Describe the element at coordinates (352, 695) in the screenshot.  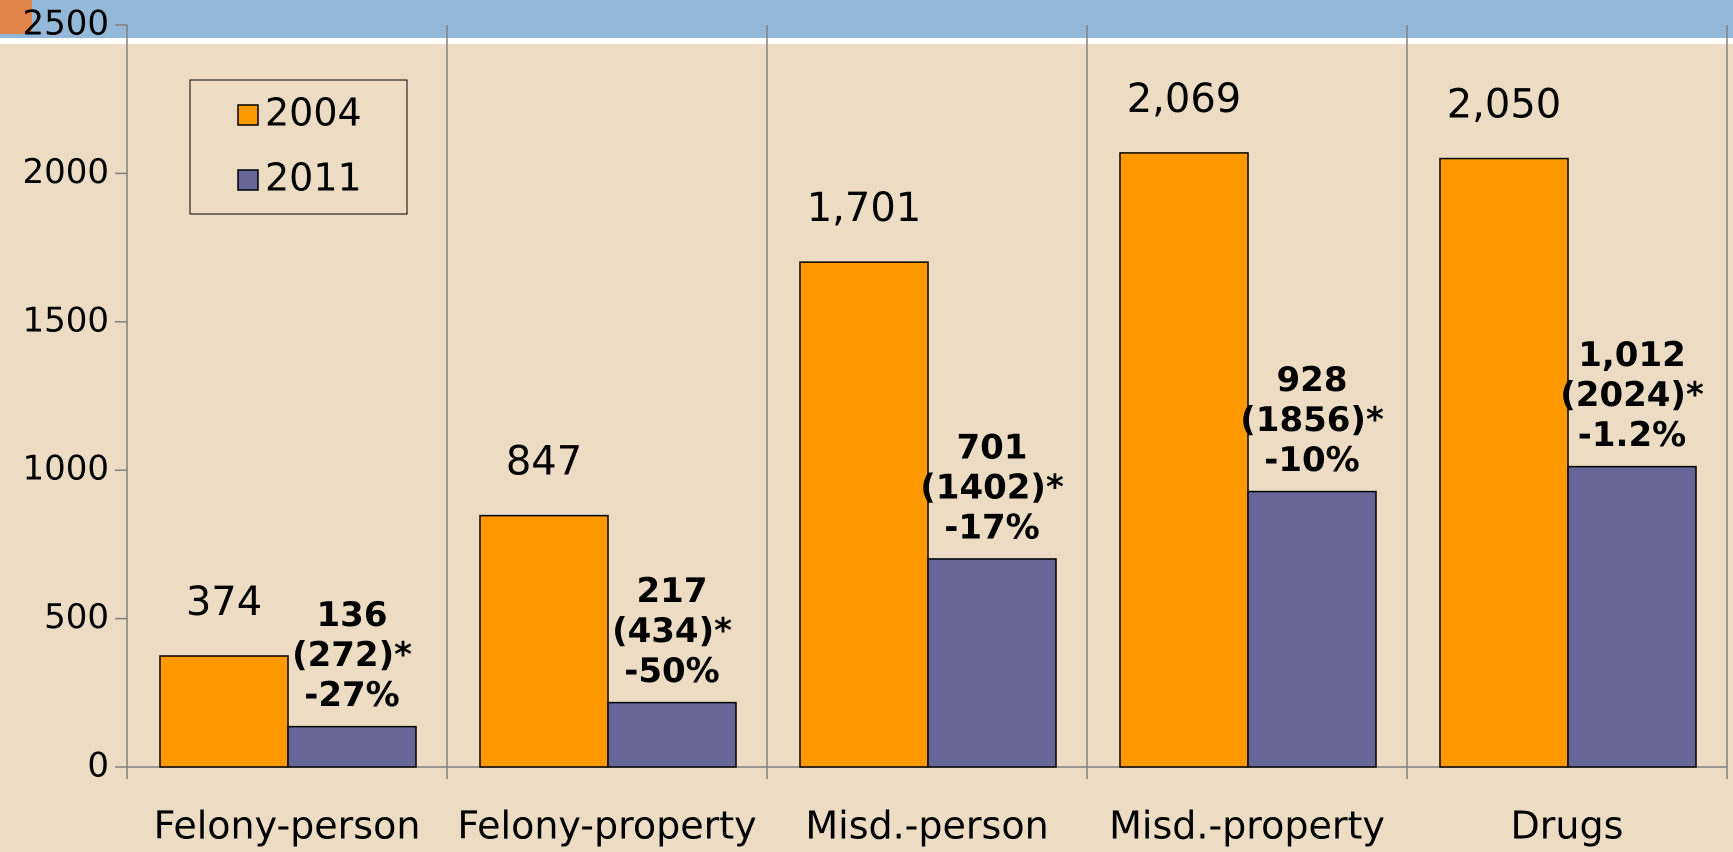
I see `value-annotation: -27%` at that location.